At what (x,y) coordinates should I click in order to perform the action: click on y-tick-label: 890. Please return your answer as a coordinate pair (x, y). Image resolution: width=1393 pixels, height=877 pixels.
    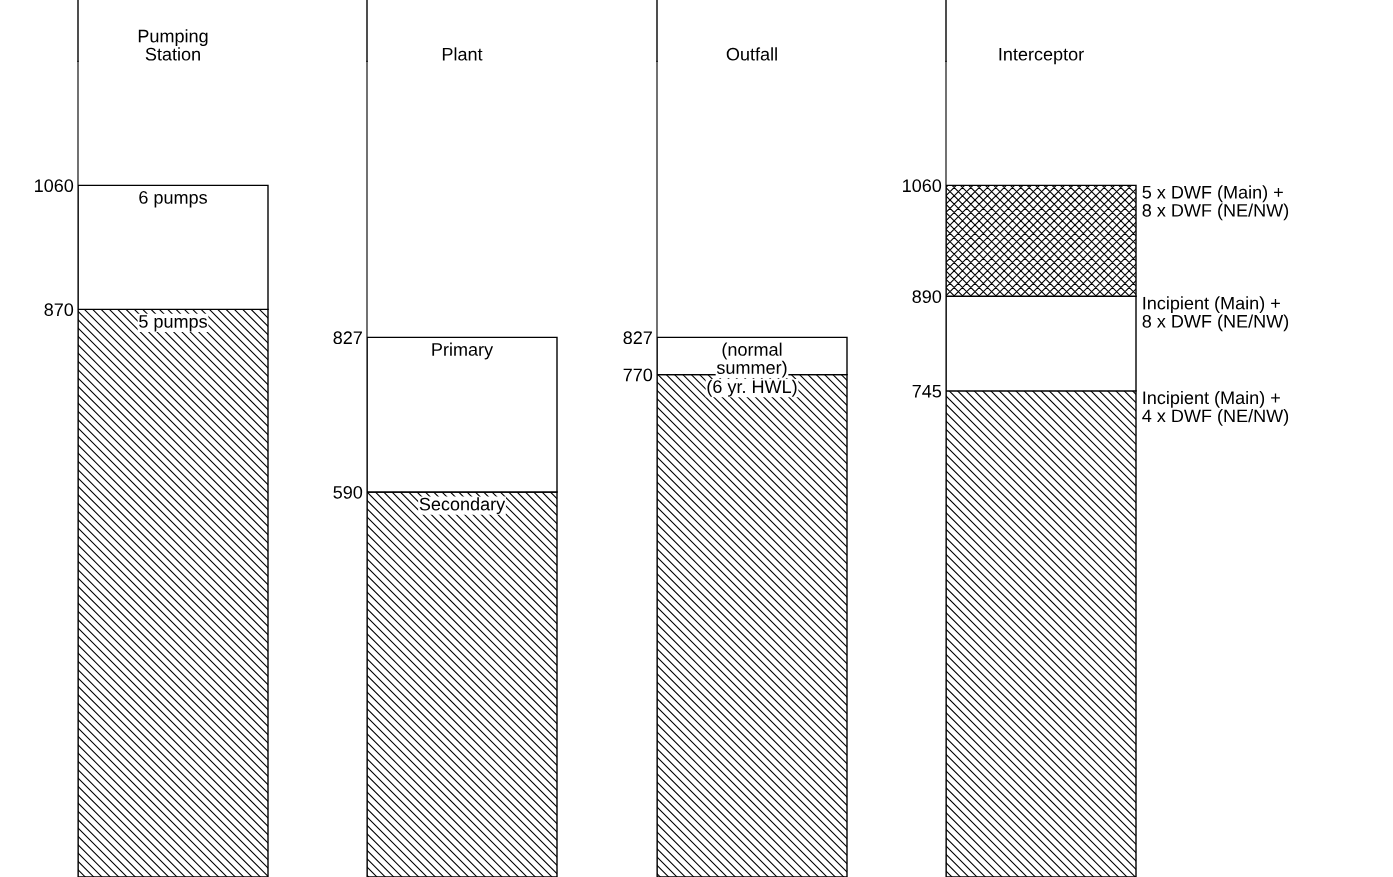
    Looking at the image, I should click on (927, 297).